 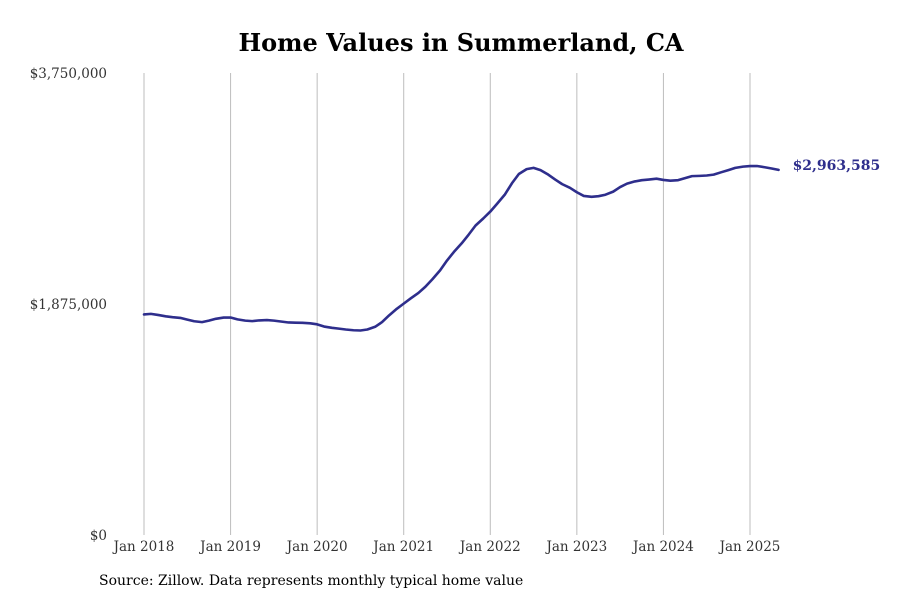 I want to click on y-tick-label: $0, so click(x=98, y=536).